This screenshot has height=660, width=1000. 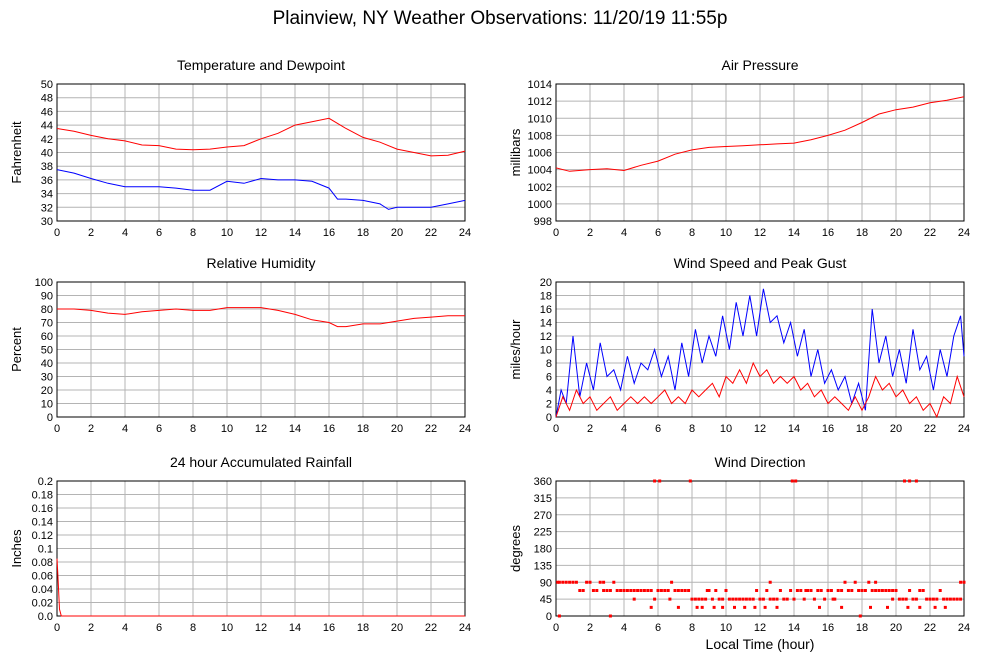 What do you see at coordinates (47, 167) in the screenshot?
I see `y-tick-label: 38` at bounding box center [47, 167].